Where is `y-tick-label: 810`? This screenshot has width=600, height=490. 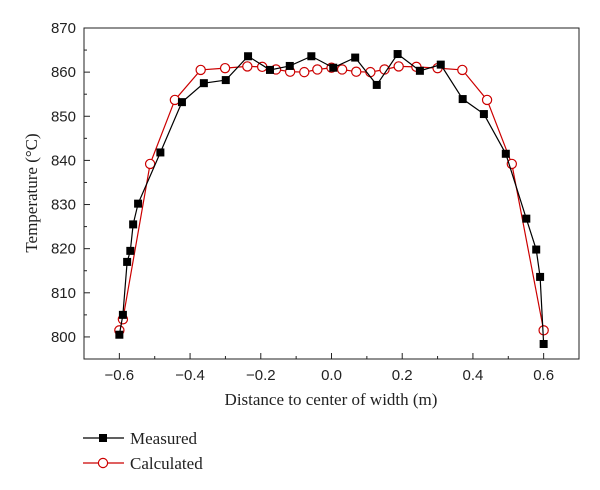 y-tick-label: 810 is located at coordinates (63, 293).